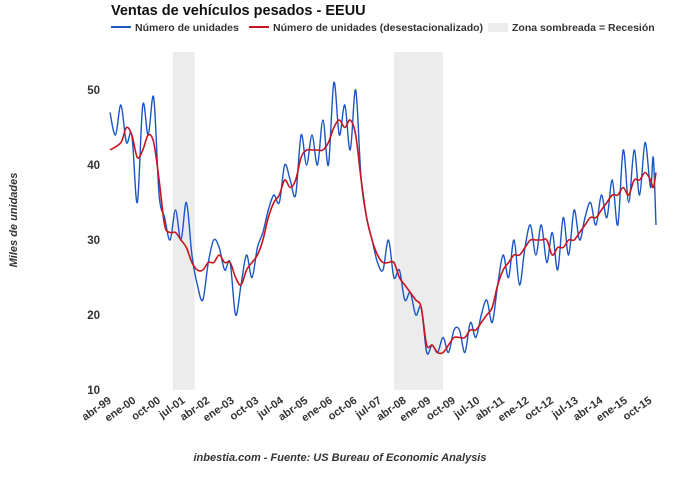 The width and height of the screenshot is (680, 479). I want to click on x-tick-label: oct-06, so click(342, 409).